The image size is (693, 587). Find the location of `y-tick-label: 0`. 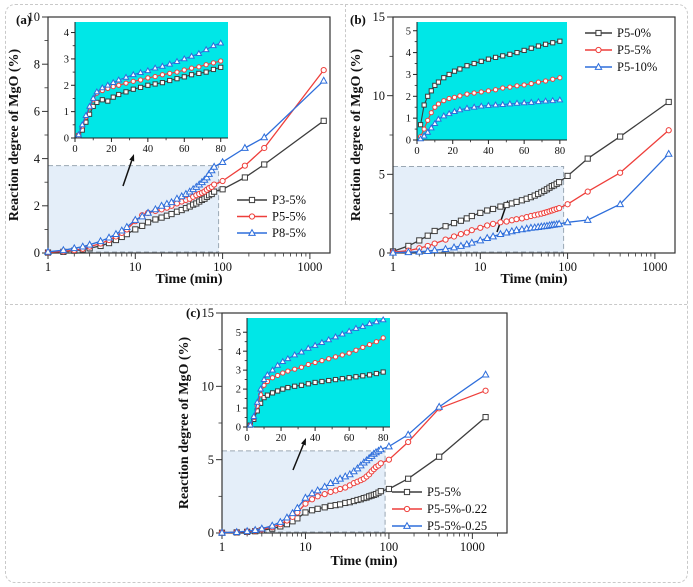

y-tick-label: 0 is located at coordinates (382, 253).